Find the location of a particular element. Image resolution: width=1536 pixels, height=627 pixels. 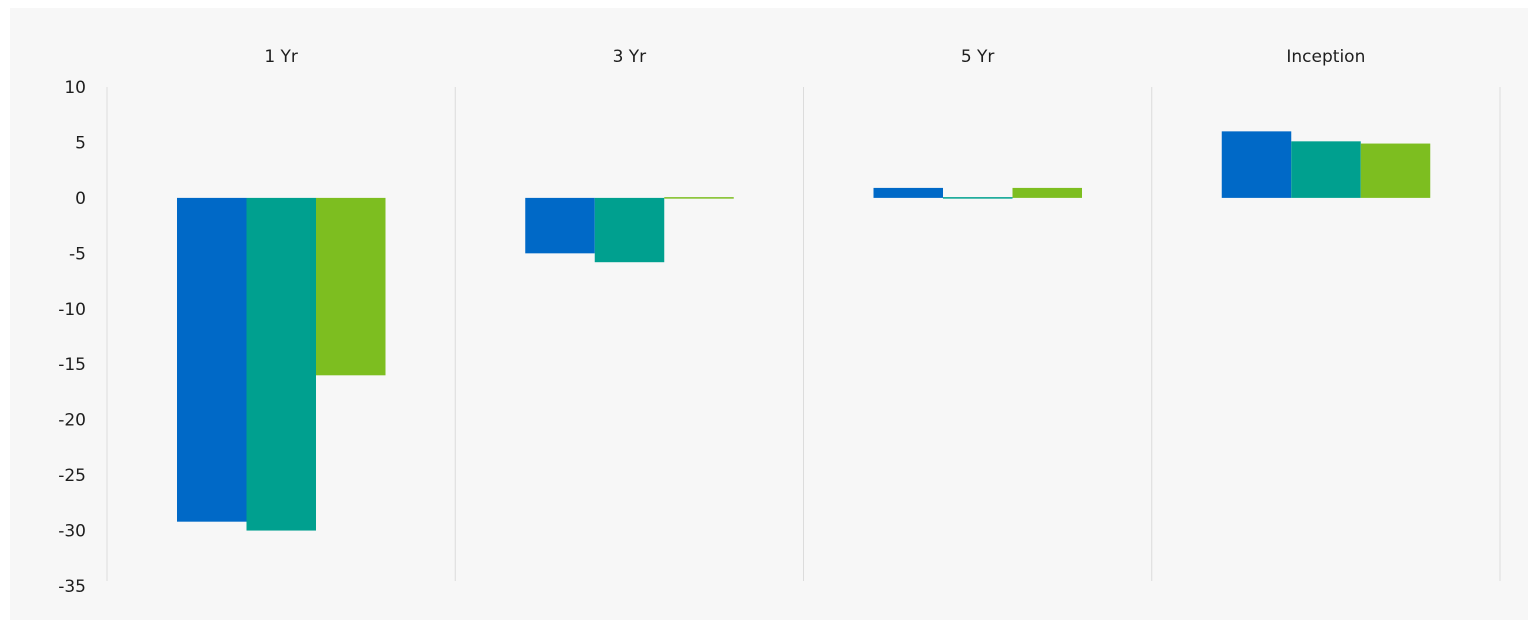

y-tick-label: -30 is located at coordinates (72, 532).